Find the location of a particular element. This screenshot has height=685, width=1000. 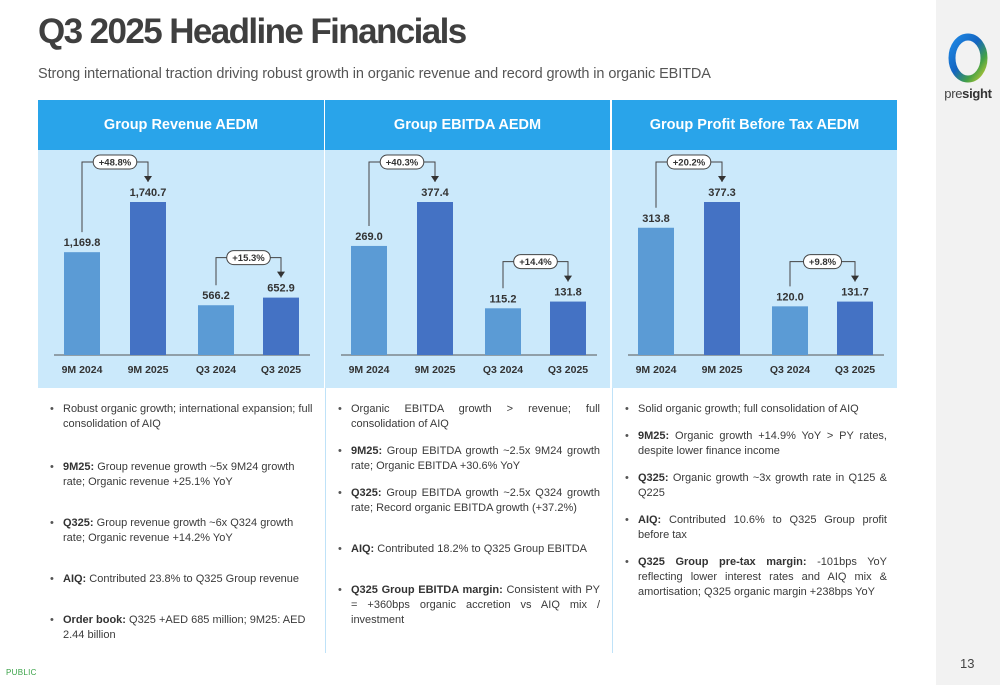

growth-label: +14.4% is located at coordinates (535, 262).